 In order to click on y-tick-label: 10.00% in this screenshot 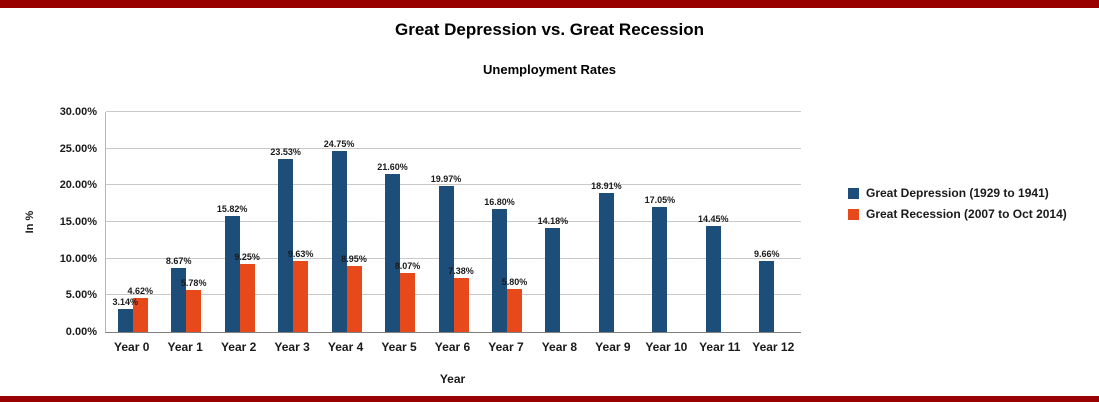, I will do `click(78, 258)`.